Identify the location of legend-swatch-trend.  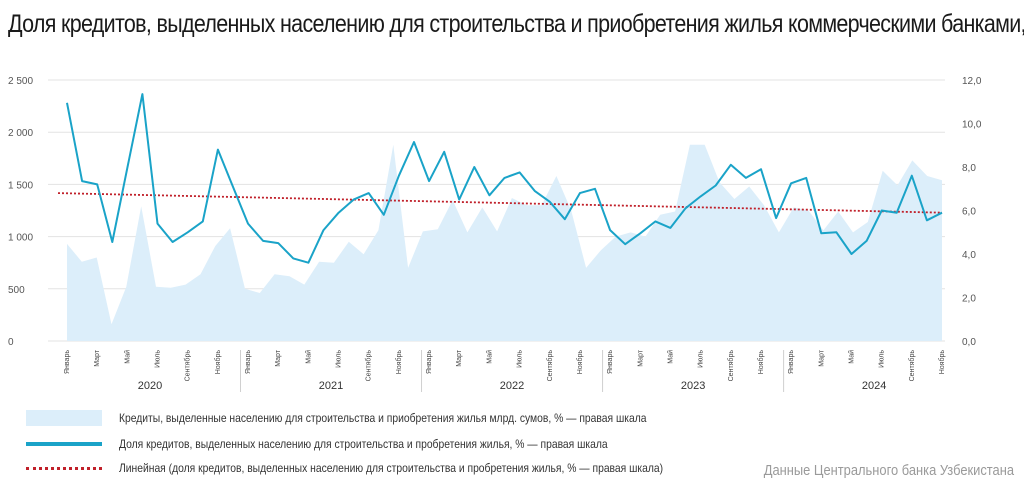
(64, 468).